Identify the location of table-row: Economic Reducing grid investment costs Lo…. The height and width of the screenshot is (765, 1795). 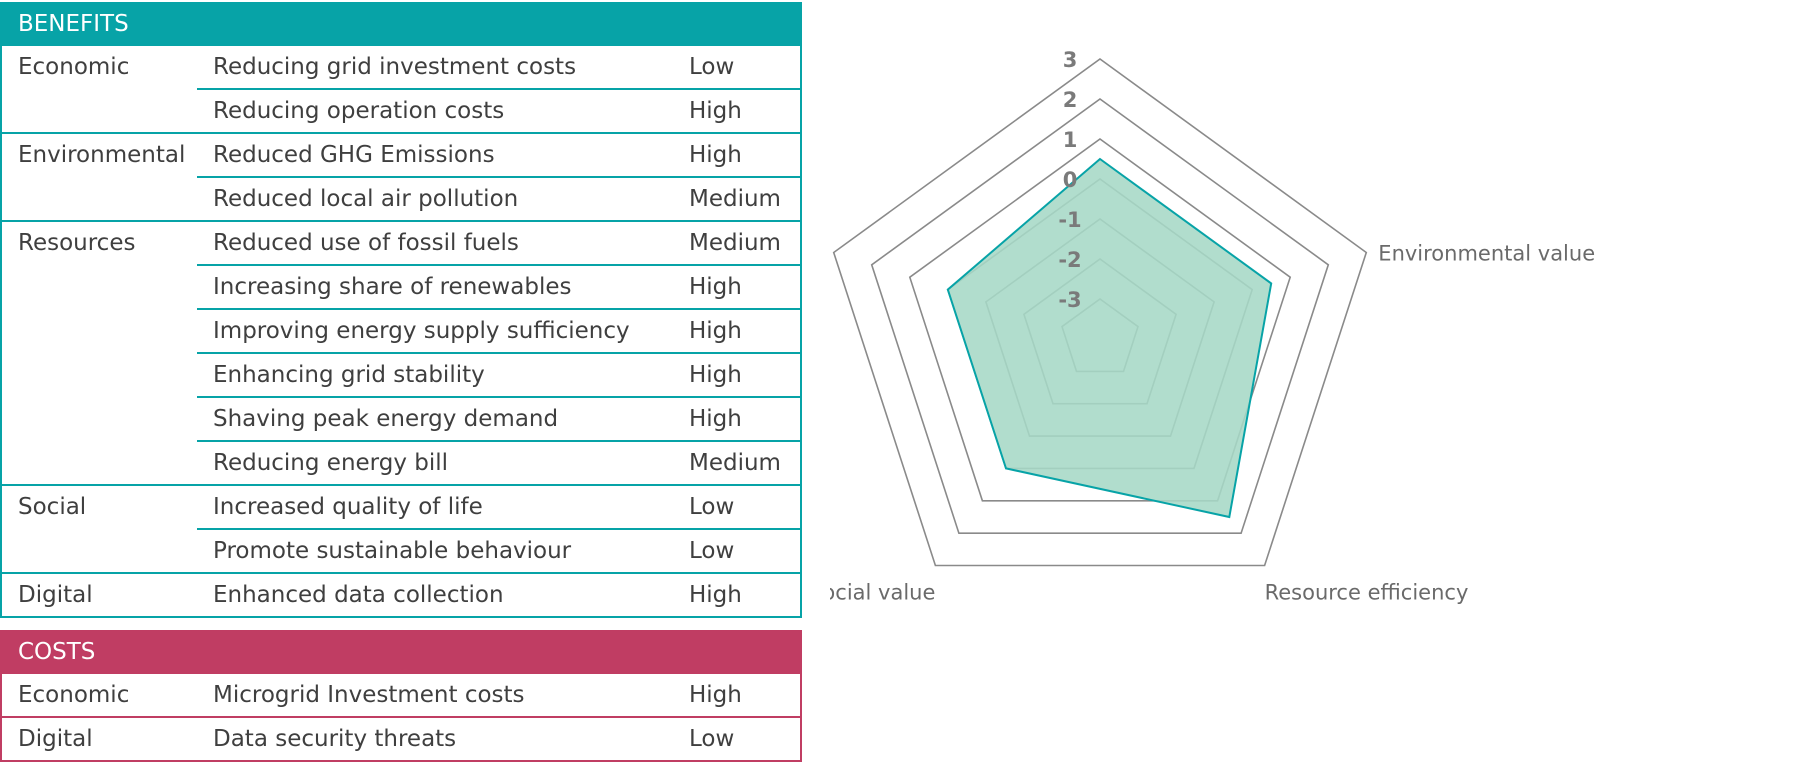
(401, 68).